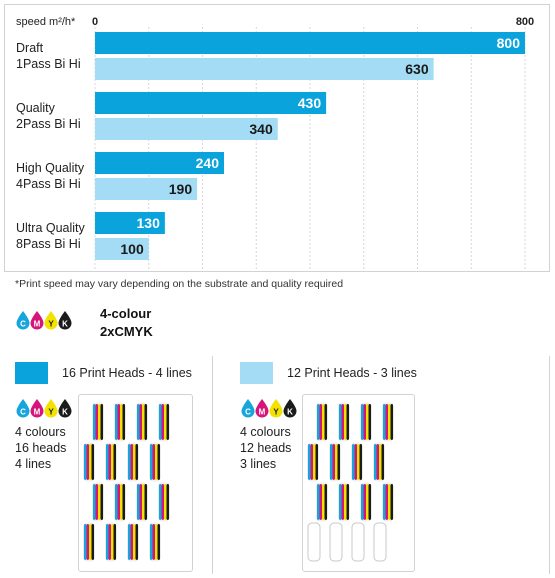 This screenshot has width=555, height=578. Describe the element at coordinates (48, 244) in the screenshot. I see `category-sublabel: 8Pass Bi Hi` at that location.